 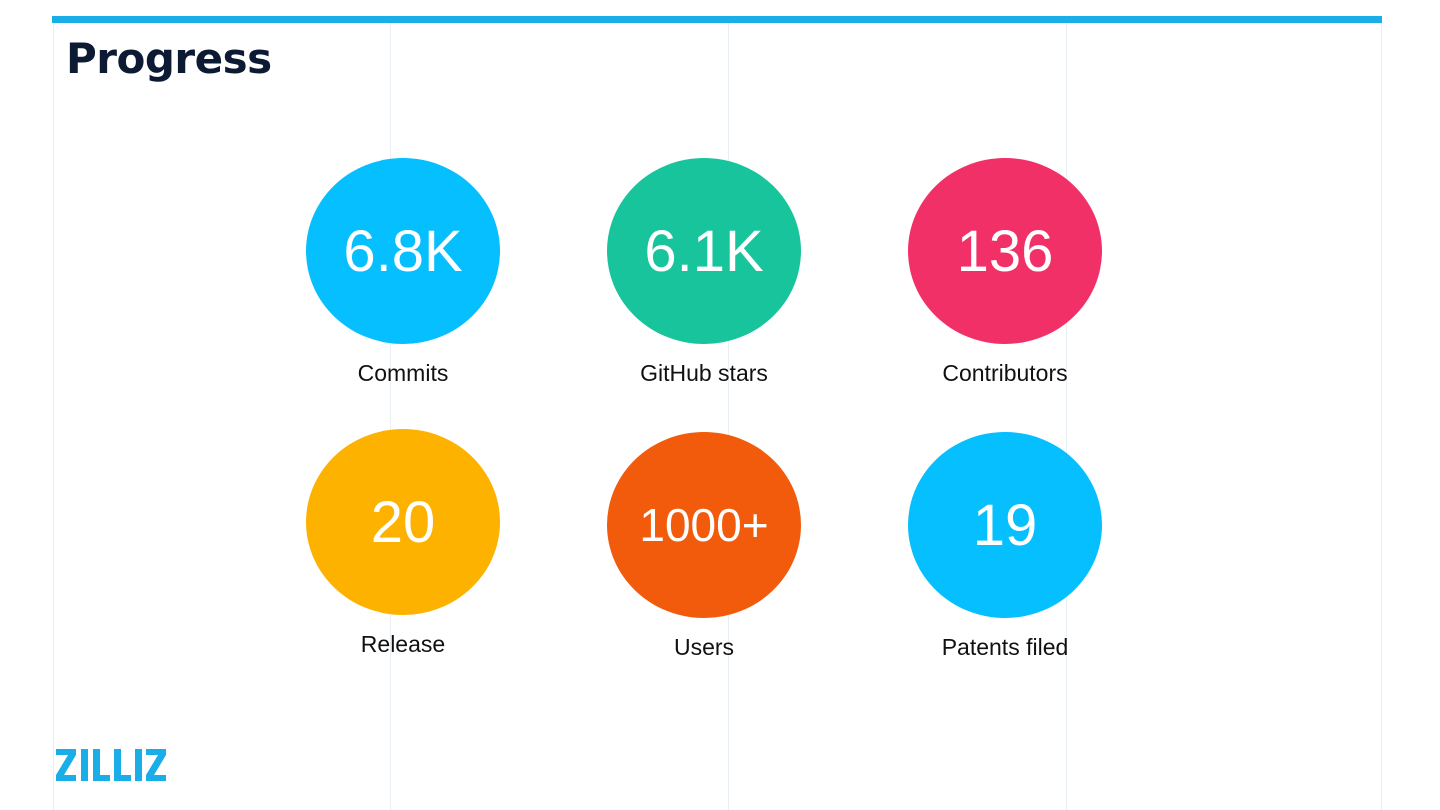 I want to click on stat-circle: 19, so click(x=1005, y=525).